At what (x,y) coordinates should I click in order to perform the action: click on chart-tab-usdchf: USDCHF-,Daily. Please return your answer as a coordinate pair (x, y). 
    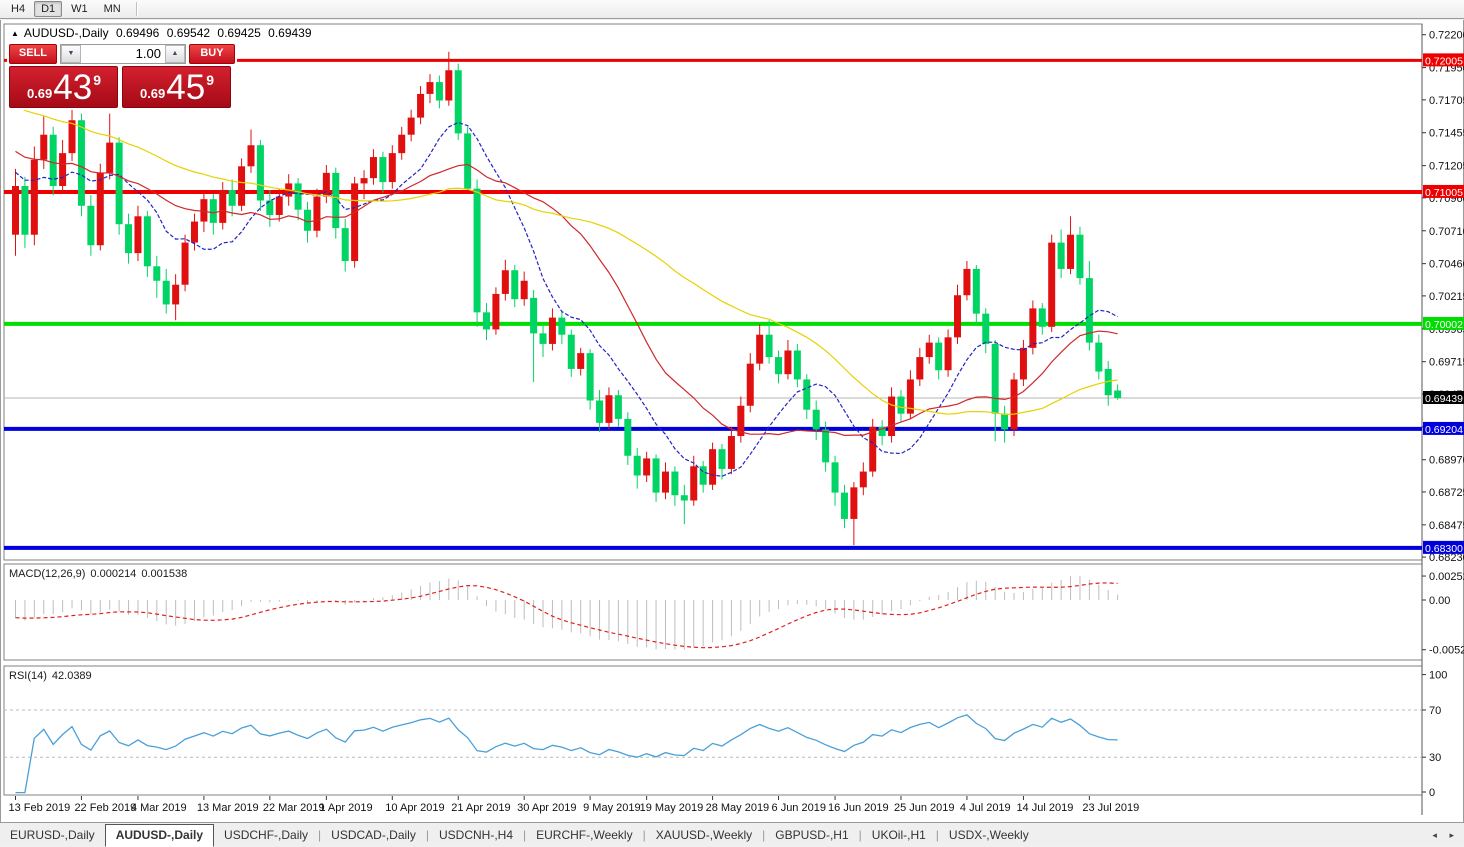
    Looking at the image, I should click on (266, 835).